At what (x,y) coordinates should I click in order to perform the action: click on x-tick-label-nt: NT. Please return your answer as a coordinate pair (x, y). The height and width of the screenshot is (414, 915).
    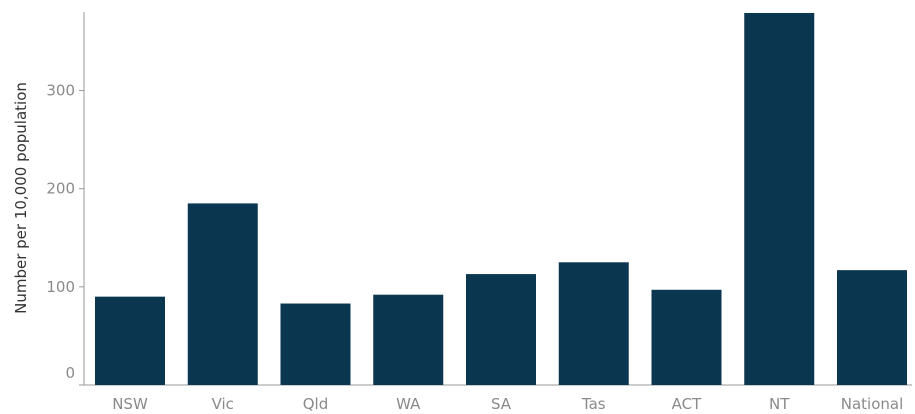
    Looking at the image, I should click on (779, 404).